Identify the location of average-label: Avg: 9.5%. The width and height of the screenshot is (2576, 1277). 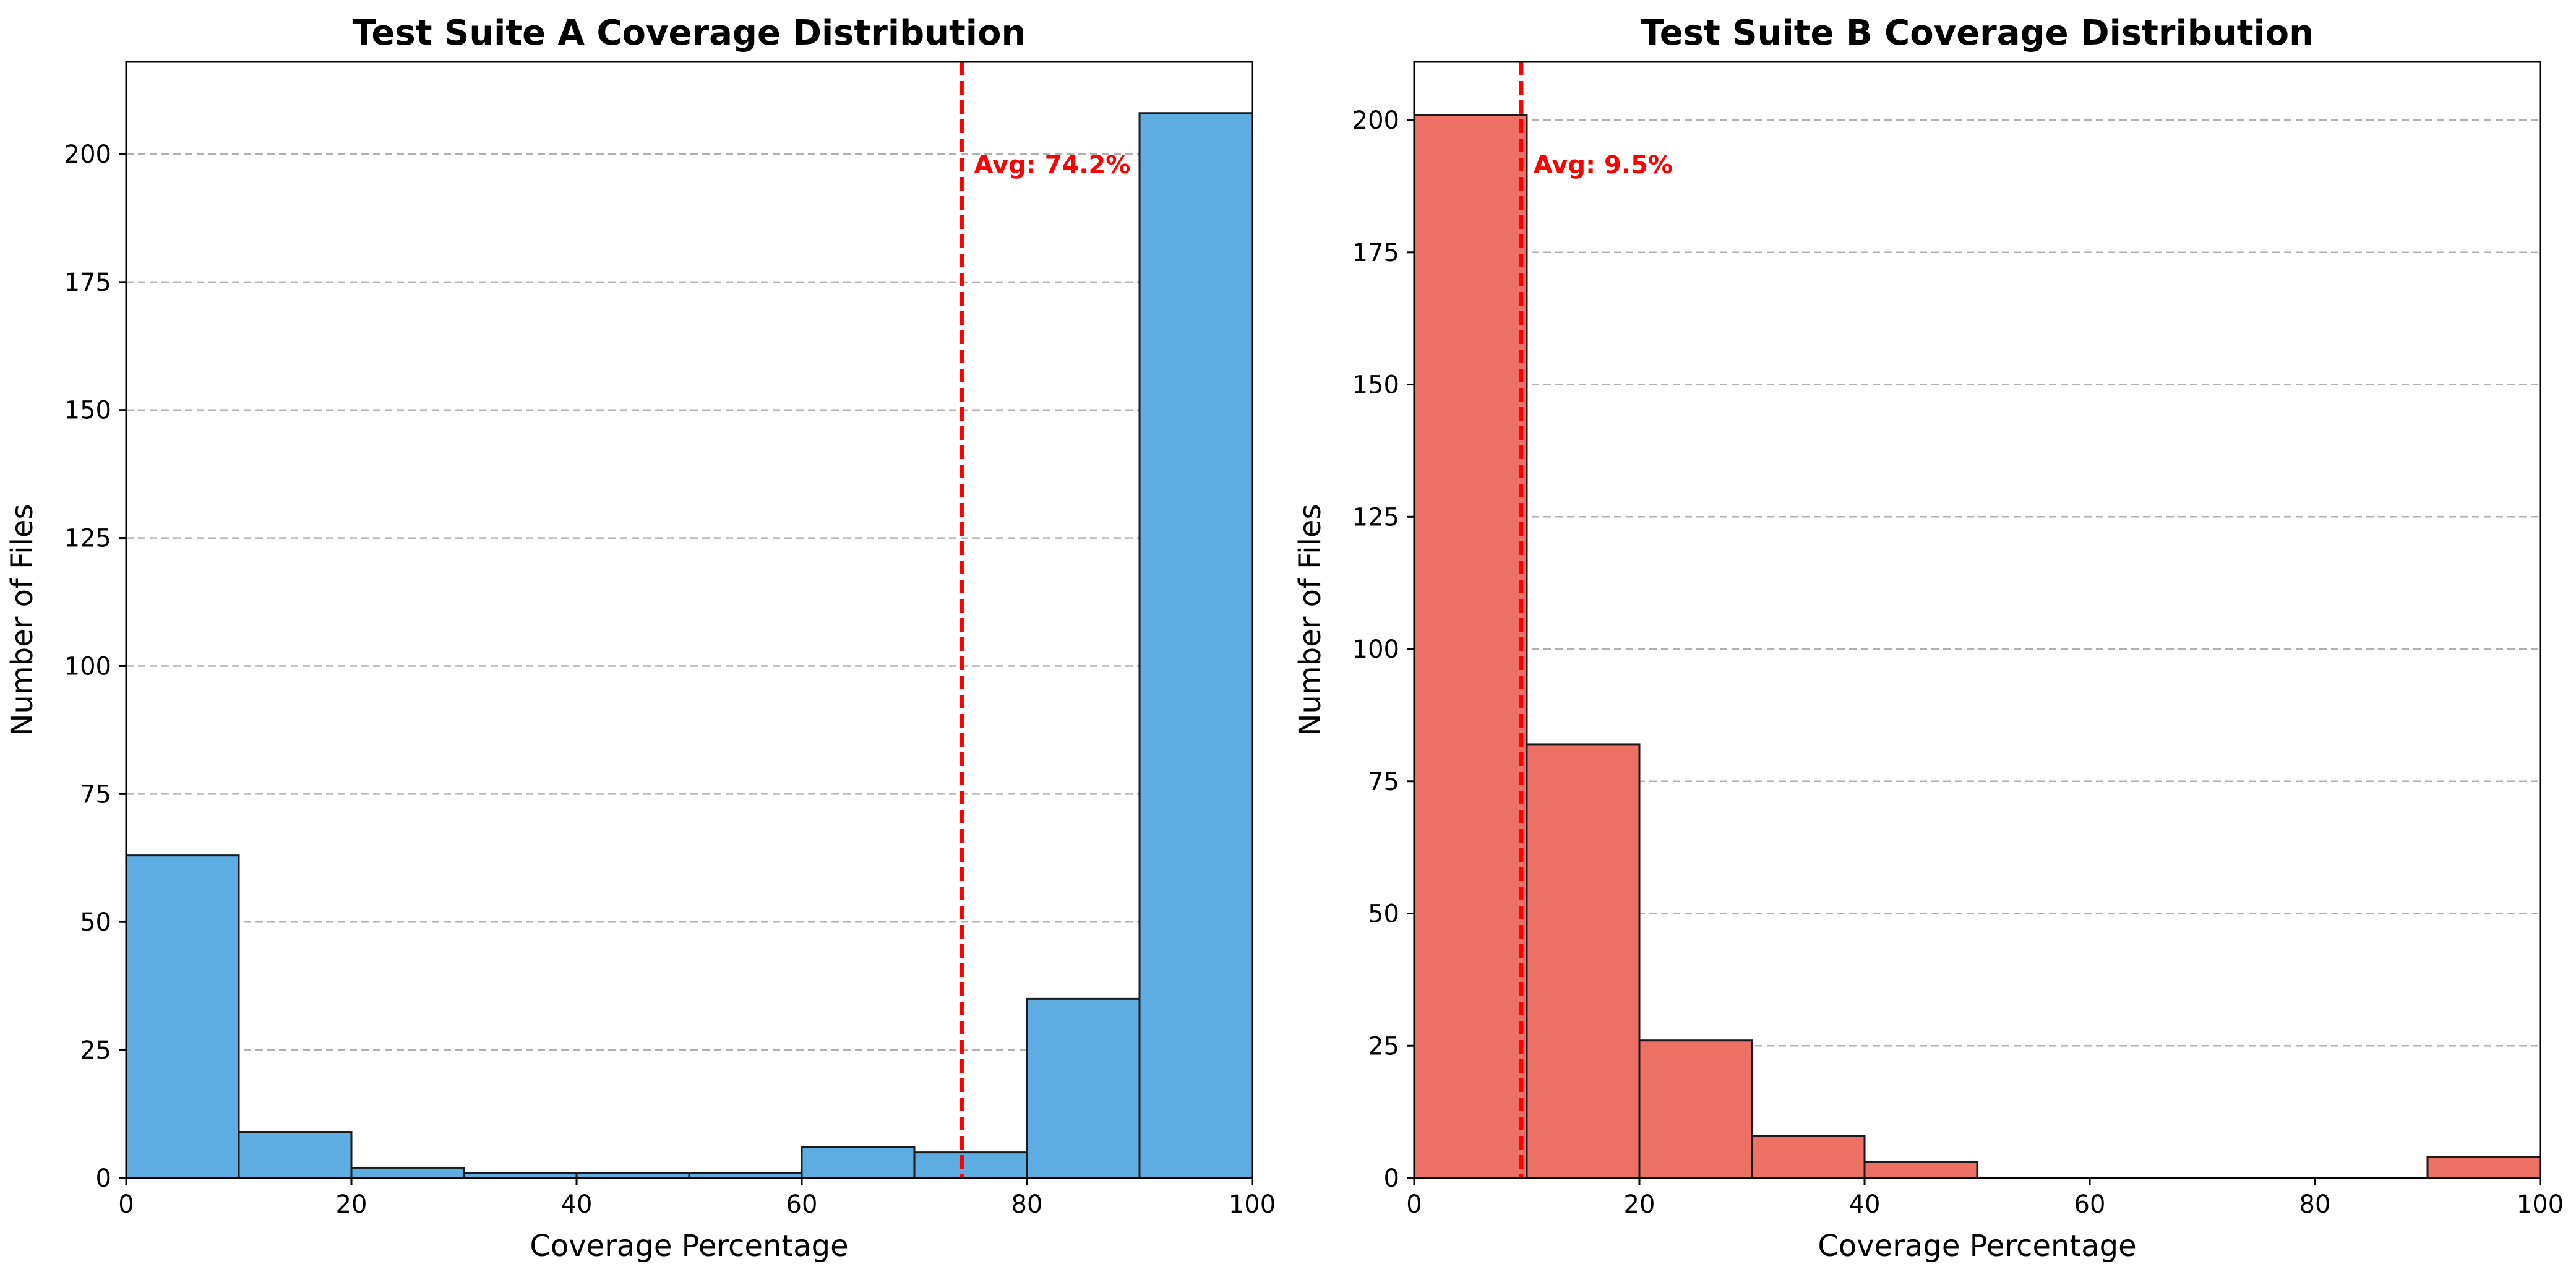
(1603, 165).